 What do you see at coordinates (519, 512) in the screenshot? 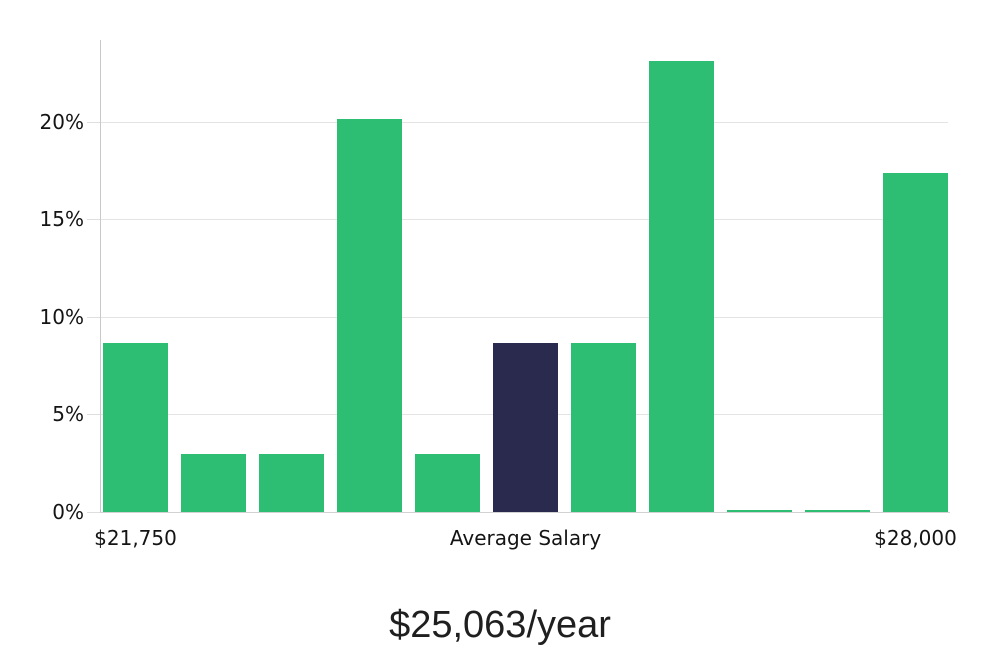
I see `x-axis-baseline` at bounding box center [519, 512].